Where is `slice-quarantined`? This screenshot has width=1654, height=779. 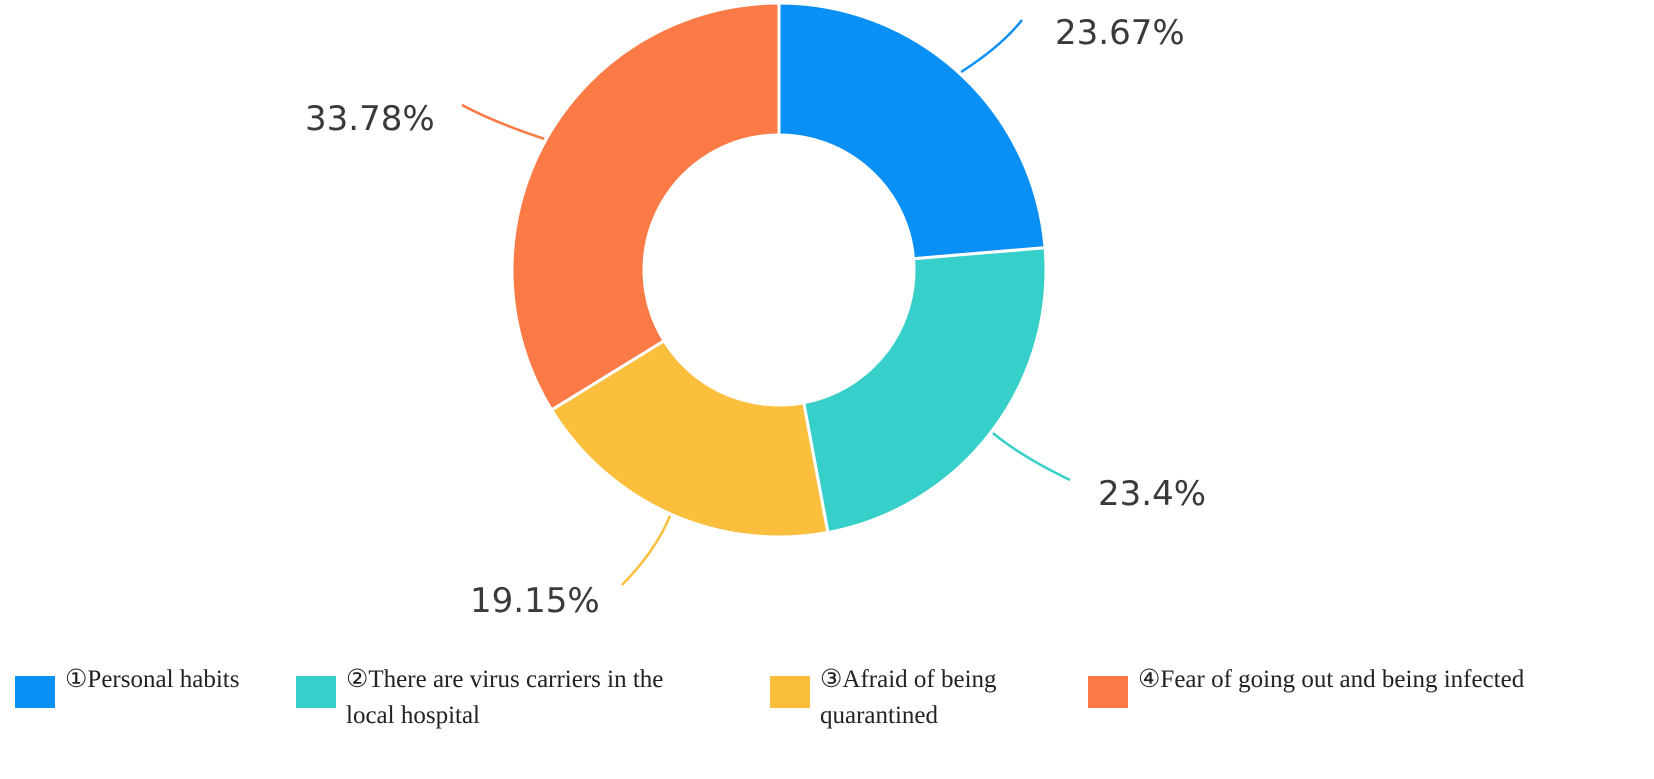 slice-quarantined is located at coordinates (689, 438).